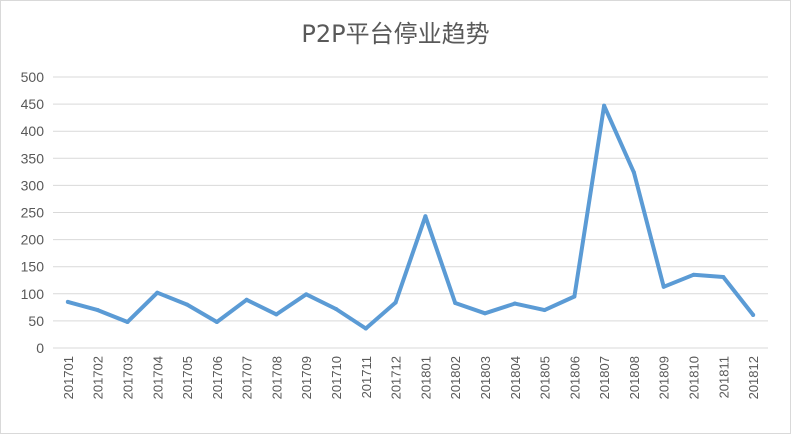  Describe the element at coordinates (33, 158) in the screenshot. I see `y-tick-label: 350` at that location.